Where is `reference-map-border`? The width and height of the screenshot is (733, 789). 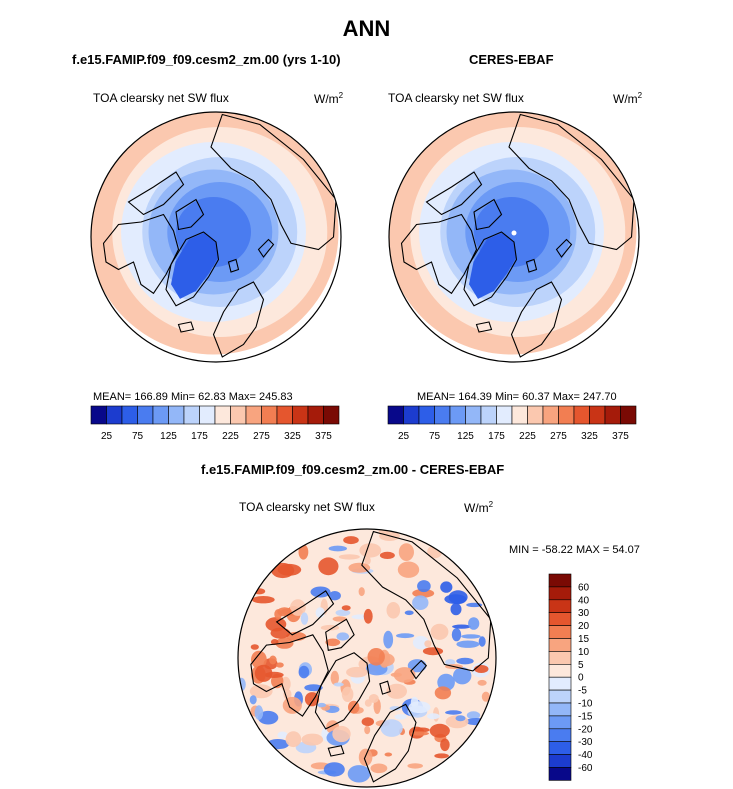 reference-map-border is located at coordinates (514, 237).